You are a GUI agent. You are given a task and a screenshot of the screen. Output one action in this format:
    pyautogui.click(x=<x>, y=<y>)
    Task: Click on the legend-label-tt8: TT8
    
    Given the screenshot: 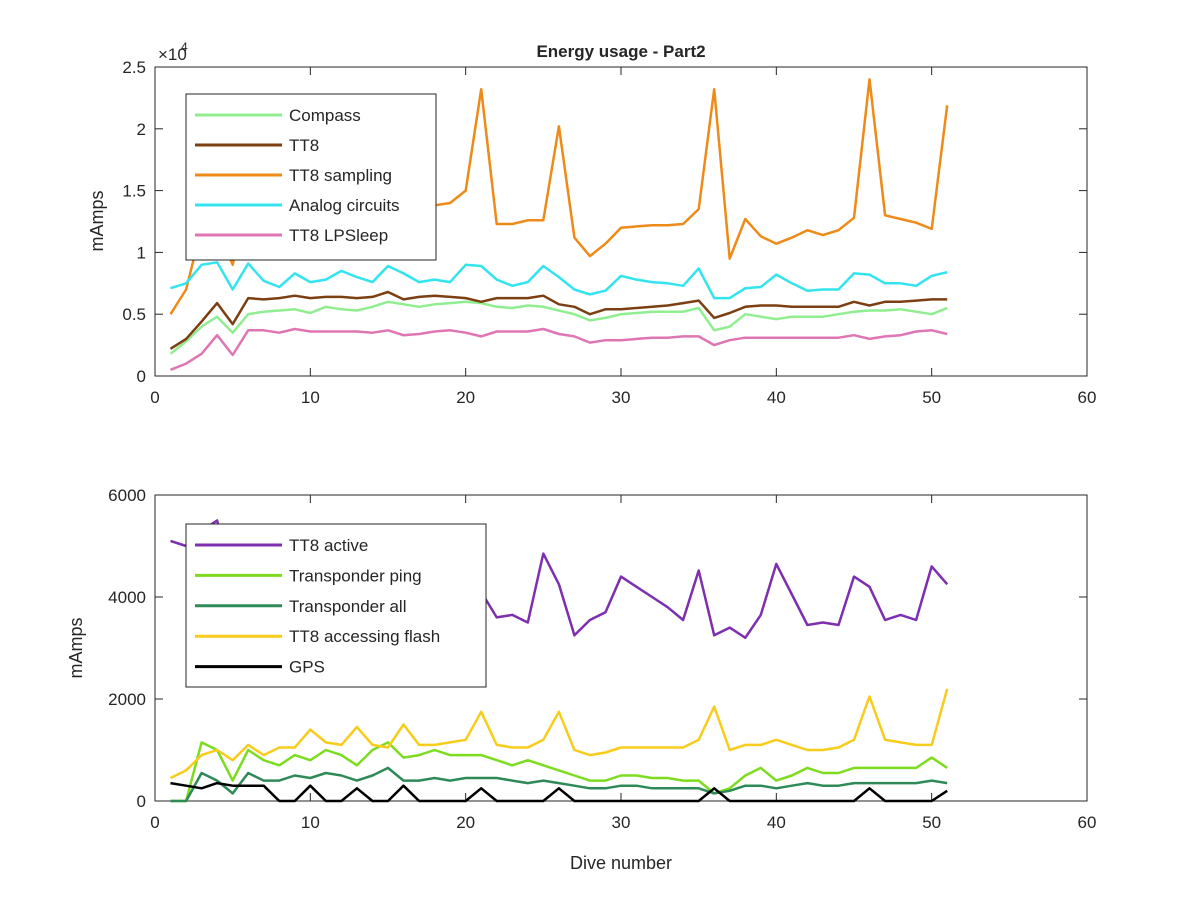 What is the action you would take?
    pyautogui.click(x=304, y=145)
    